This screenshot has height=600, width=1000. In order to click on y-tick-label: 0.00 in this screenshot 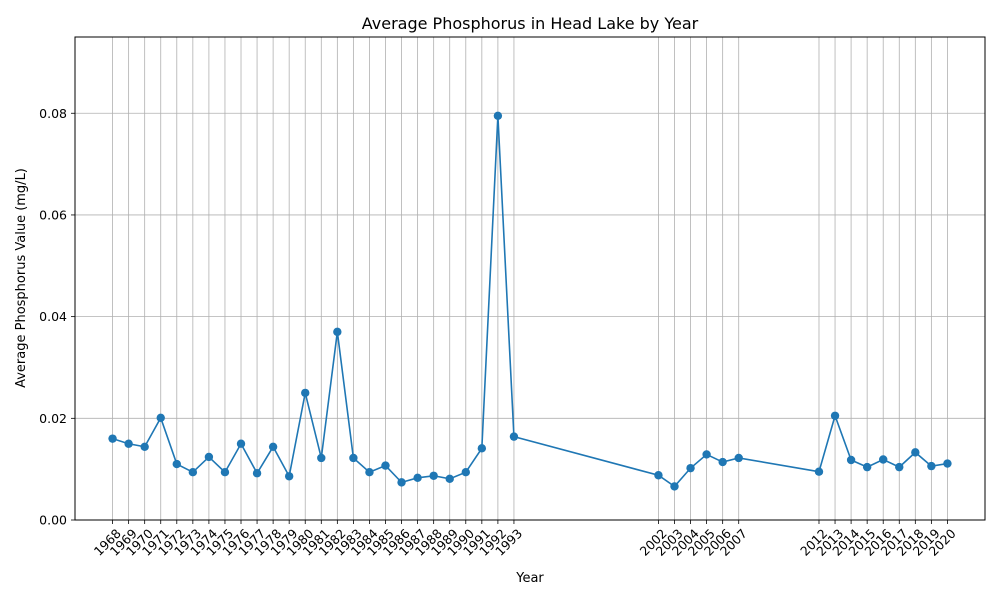, I will do `click(53, 520)`.